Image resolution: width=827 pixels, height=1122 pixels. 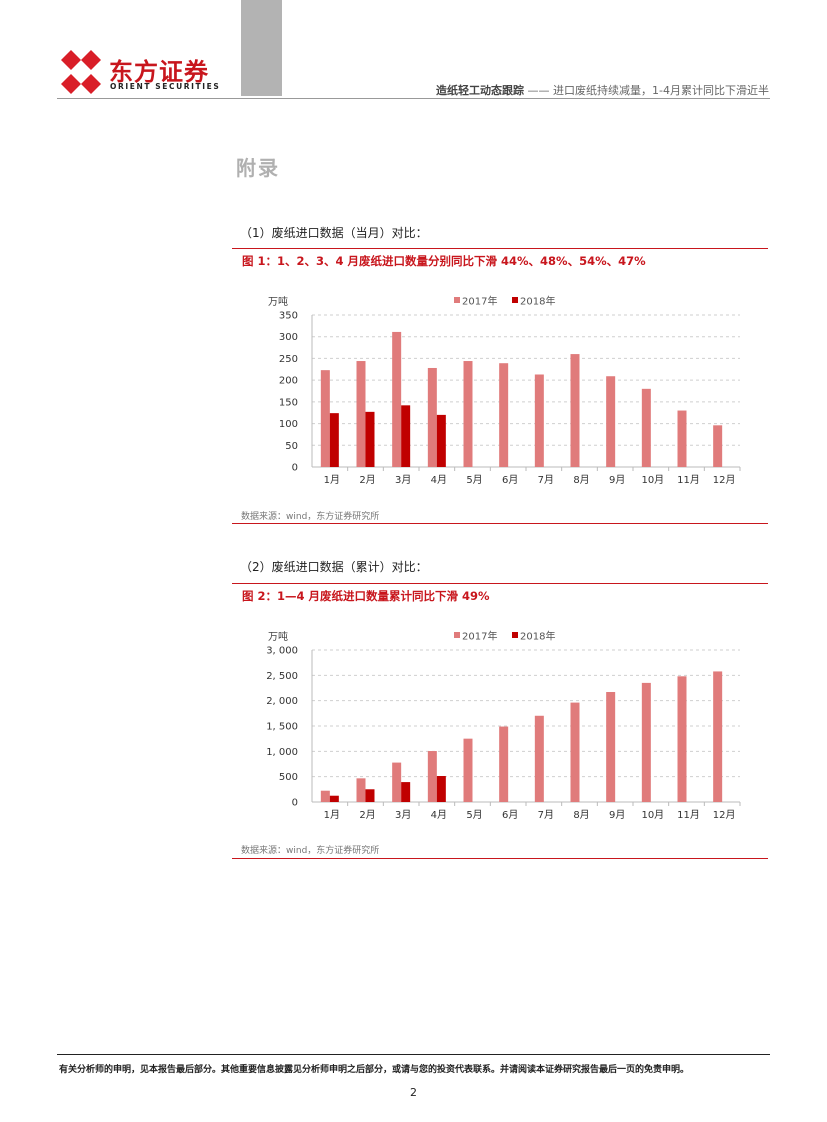 I want to click on y-tick-label: 2, 500, so click(x=282, y=676).